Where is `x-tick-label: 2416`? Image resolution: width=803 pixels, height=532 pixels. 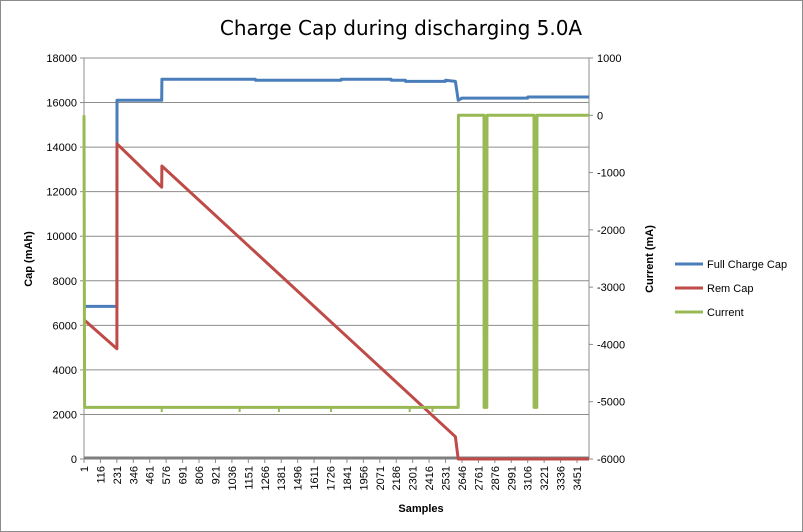 x-tick-label: 2416 is located at coordinates (430, 478).